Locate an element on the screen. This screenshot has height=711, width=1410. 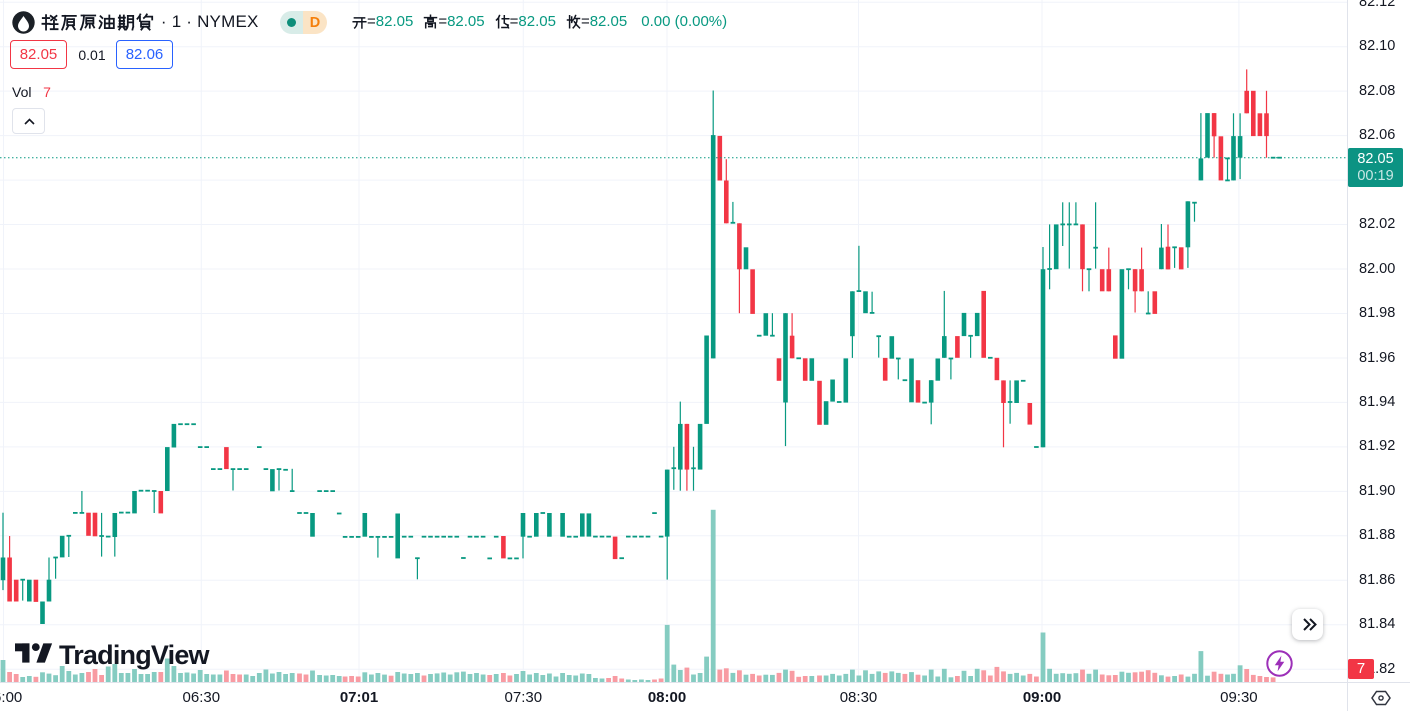
svg-text: TradingView is located at coordinates (135, 655).